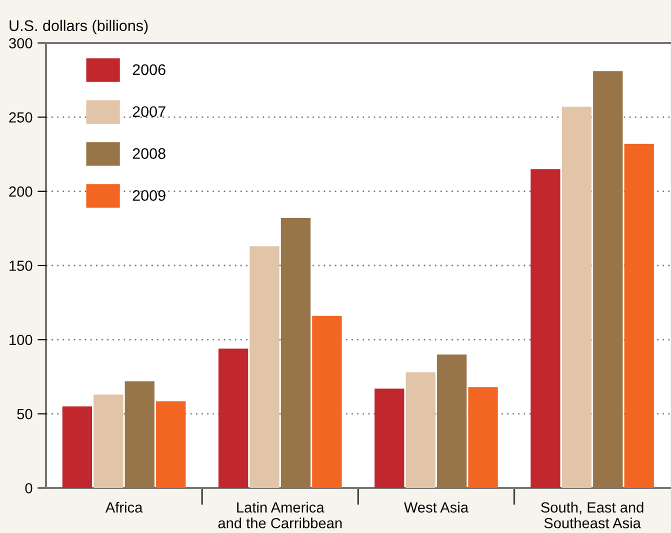 The width and height of the screenshot is (671, 533). I want to click on x-tick-label: West Asia, so click(436, 507).